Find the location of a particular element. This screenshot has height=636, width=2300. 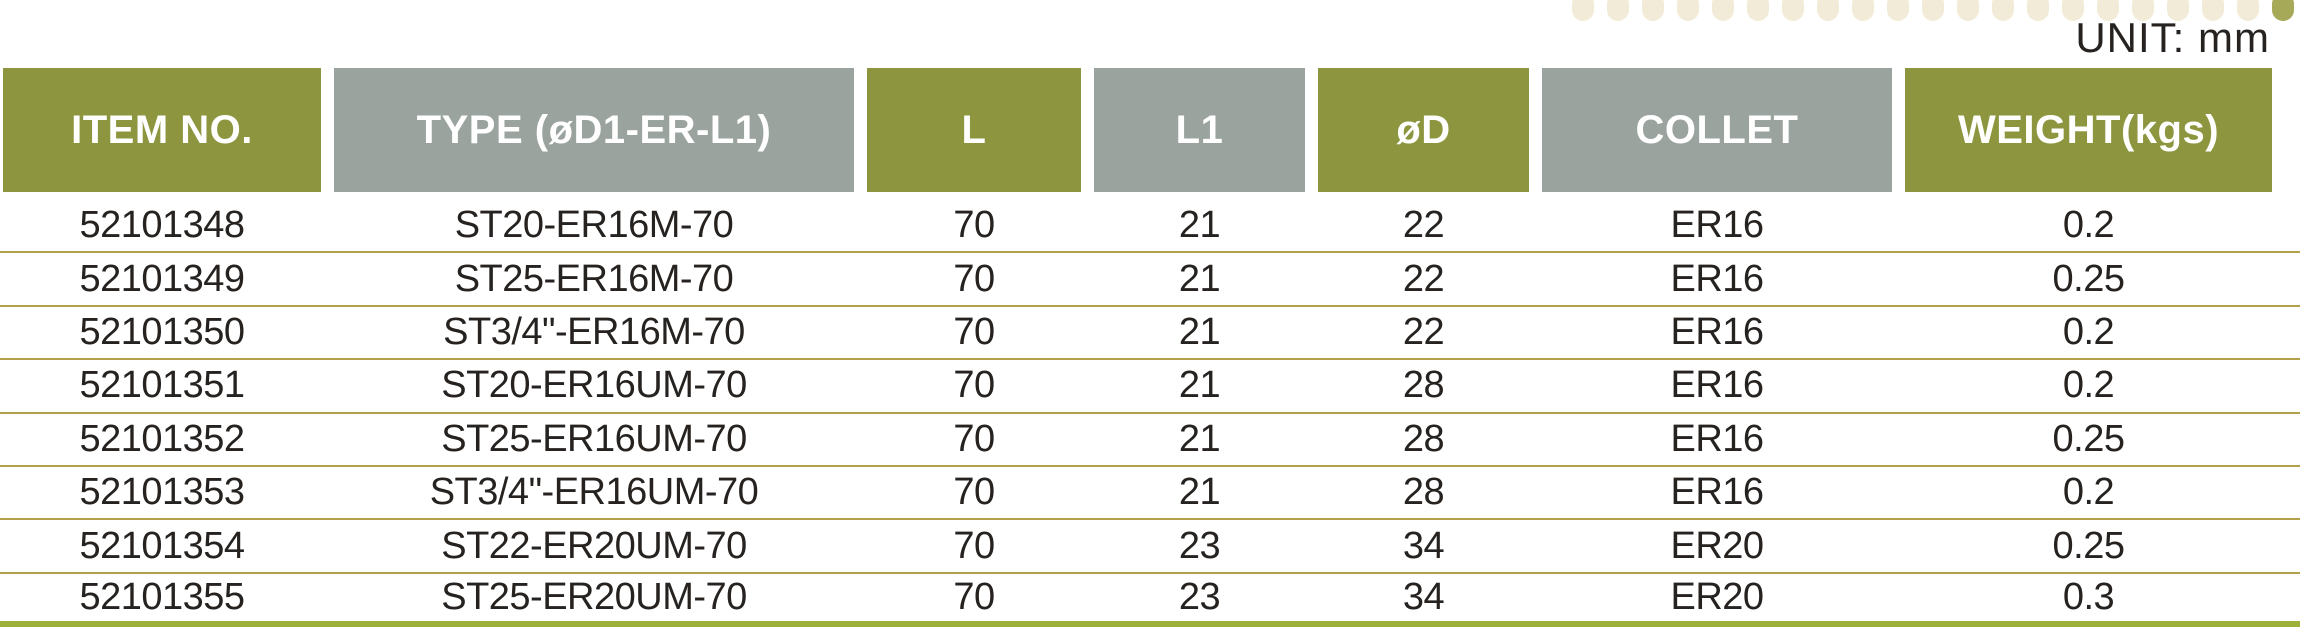

table-row: 52101349 ST25-ER16M-70 70 21 22 ER16 0.25 is located at coordinates (1150, 280).